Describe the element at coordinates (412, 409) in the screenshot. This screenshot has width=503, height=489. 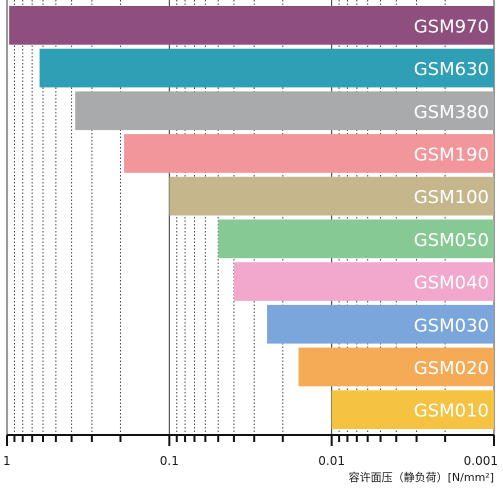
I see `bar-gsm010` at that location.